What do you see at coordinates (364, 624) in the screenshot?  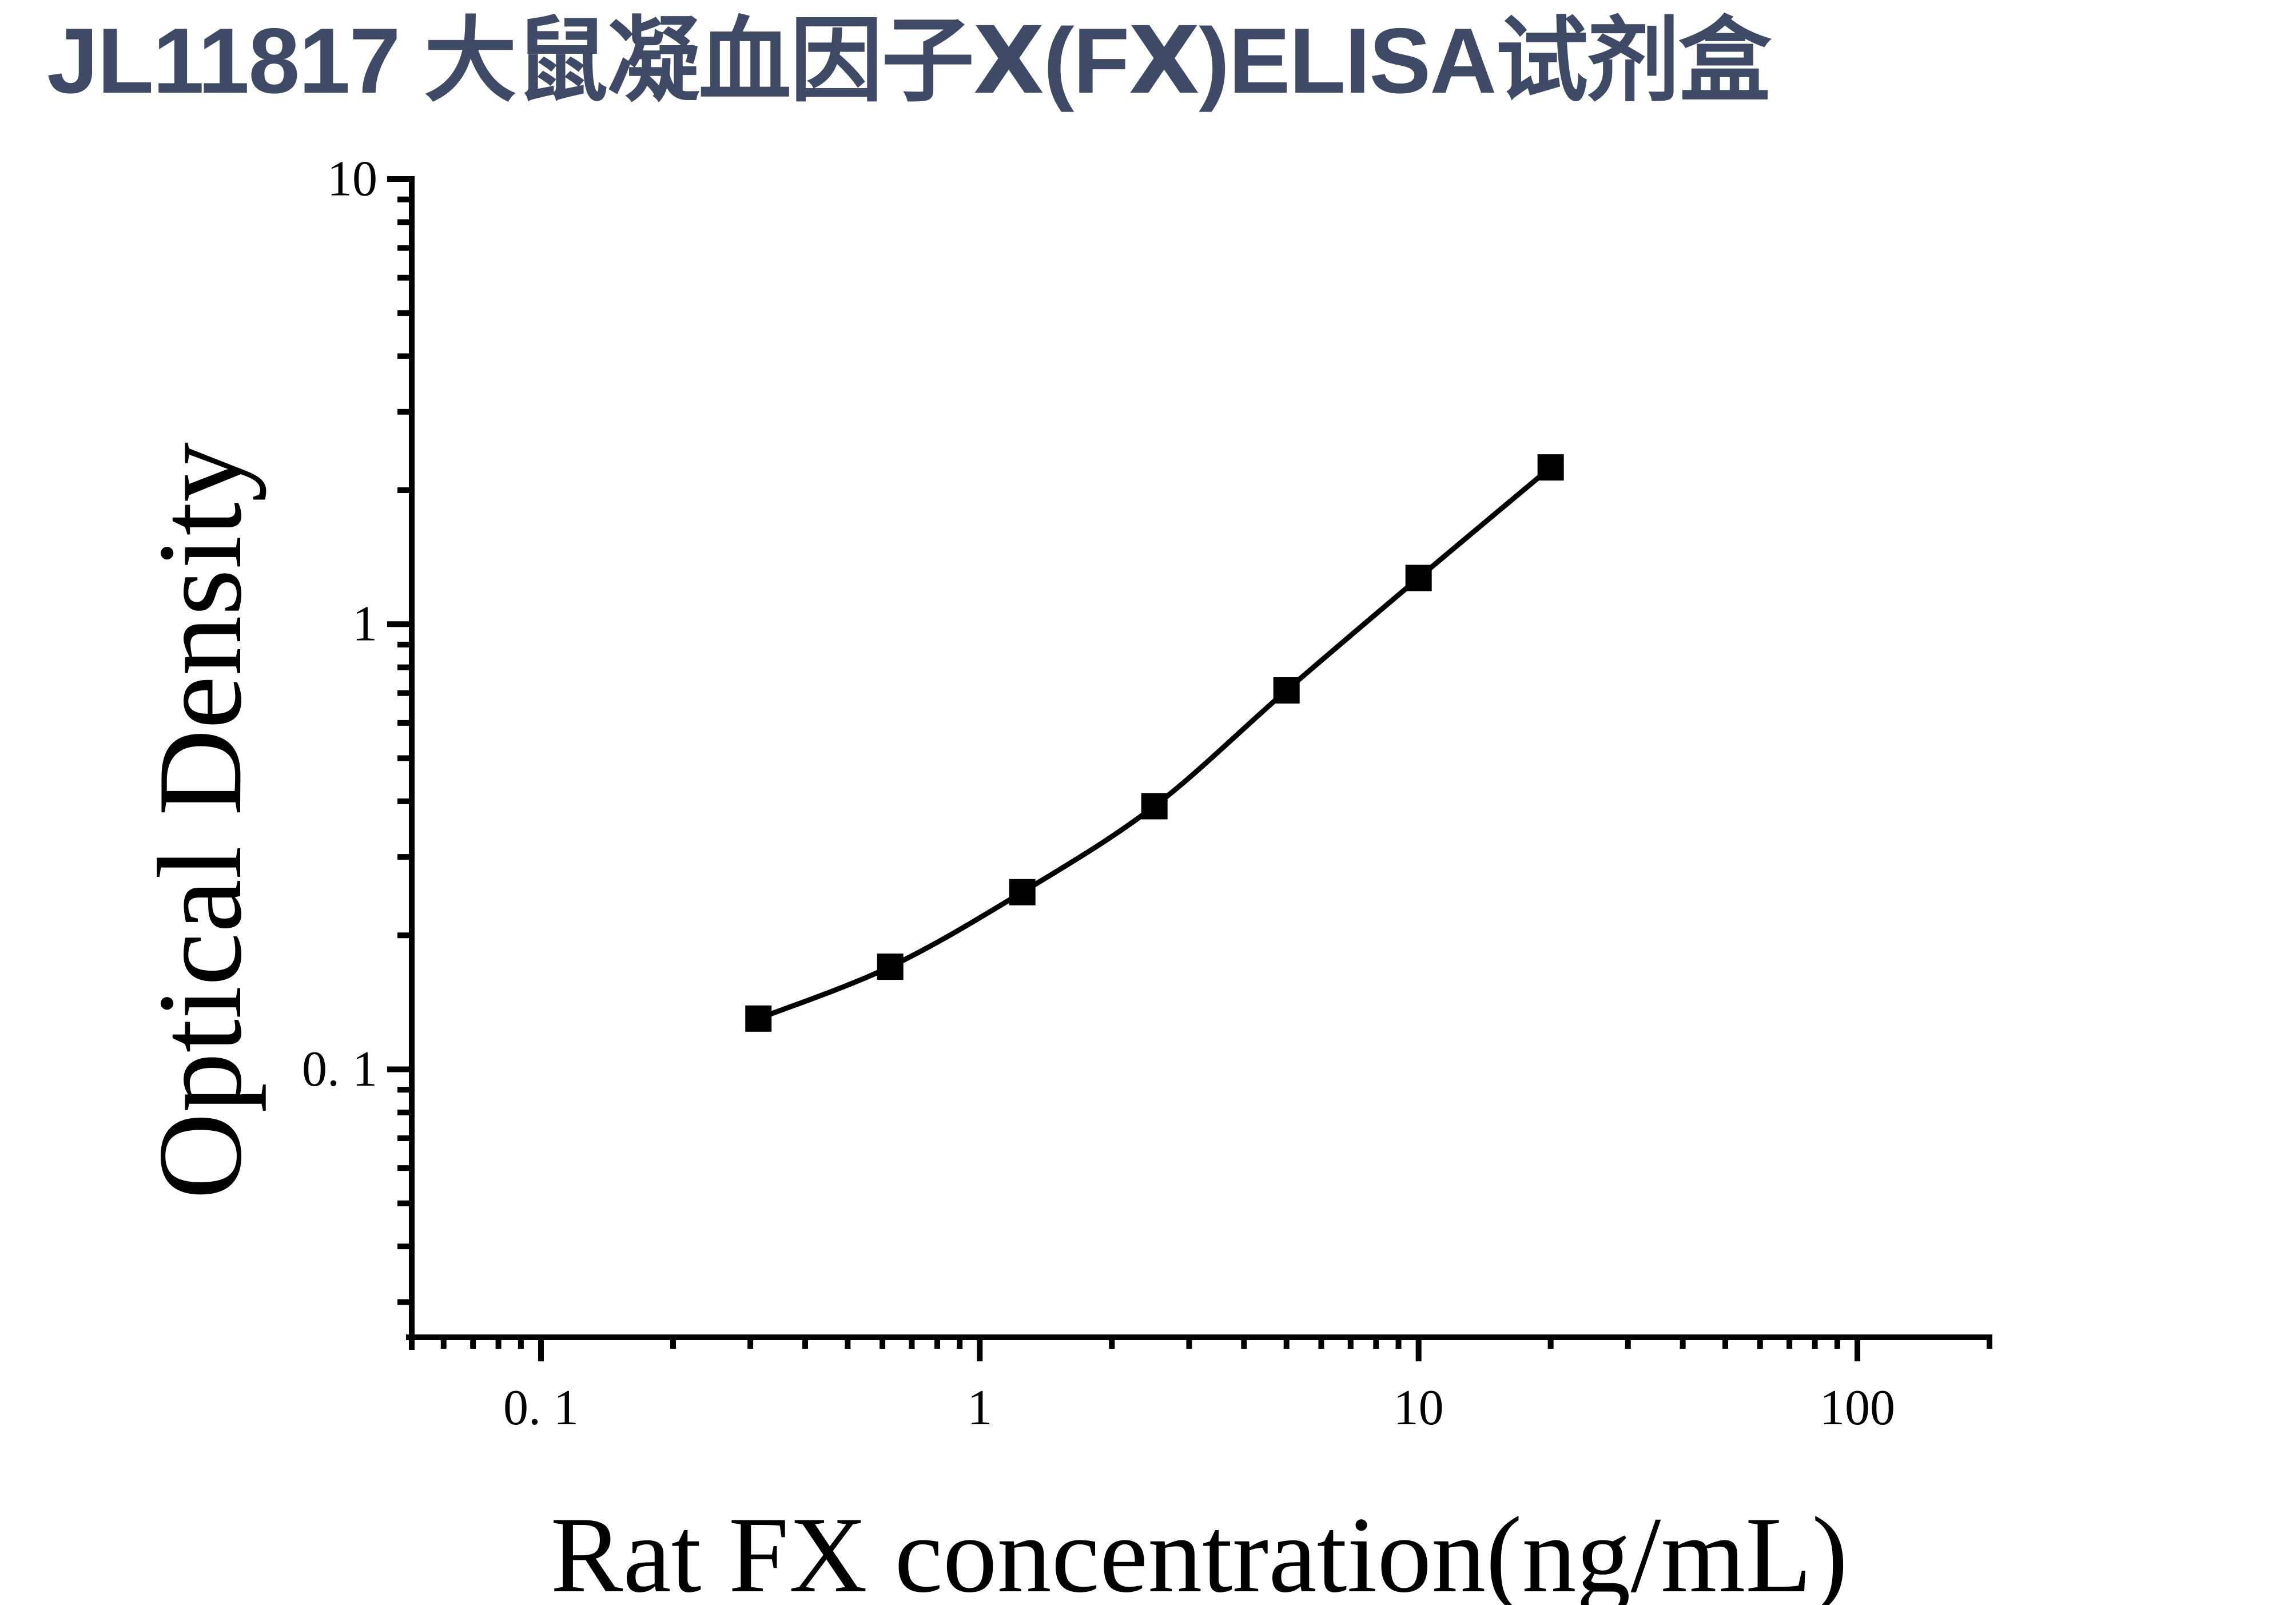 I see `y-tick-label: 1` at bounding box center [364, 624].